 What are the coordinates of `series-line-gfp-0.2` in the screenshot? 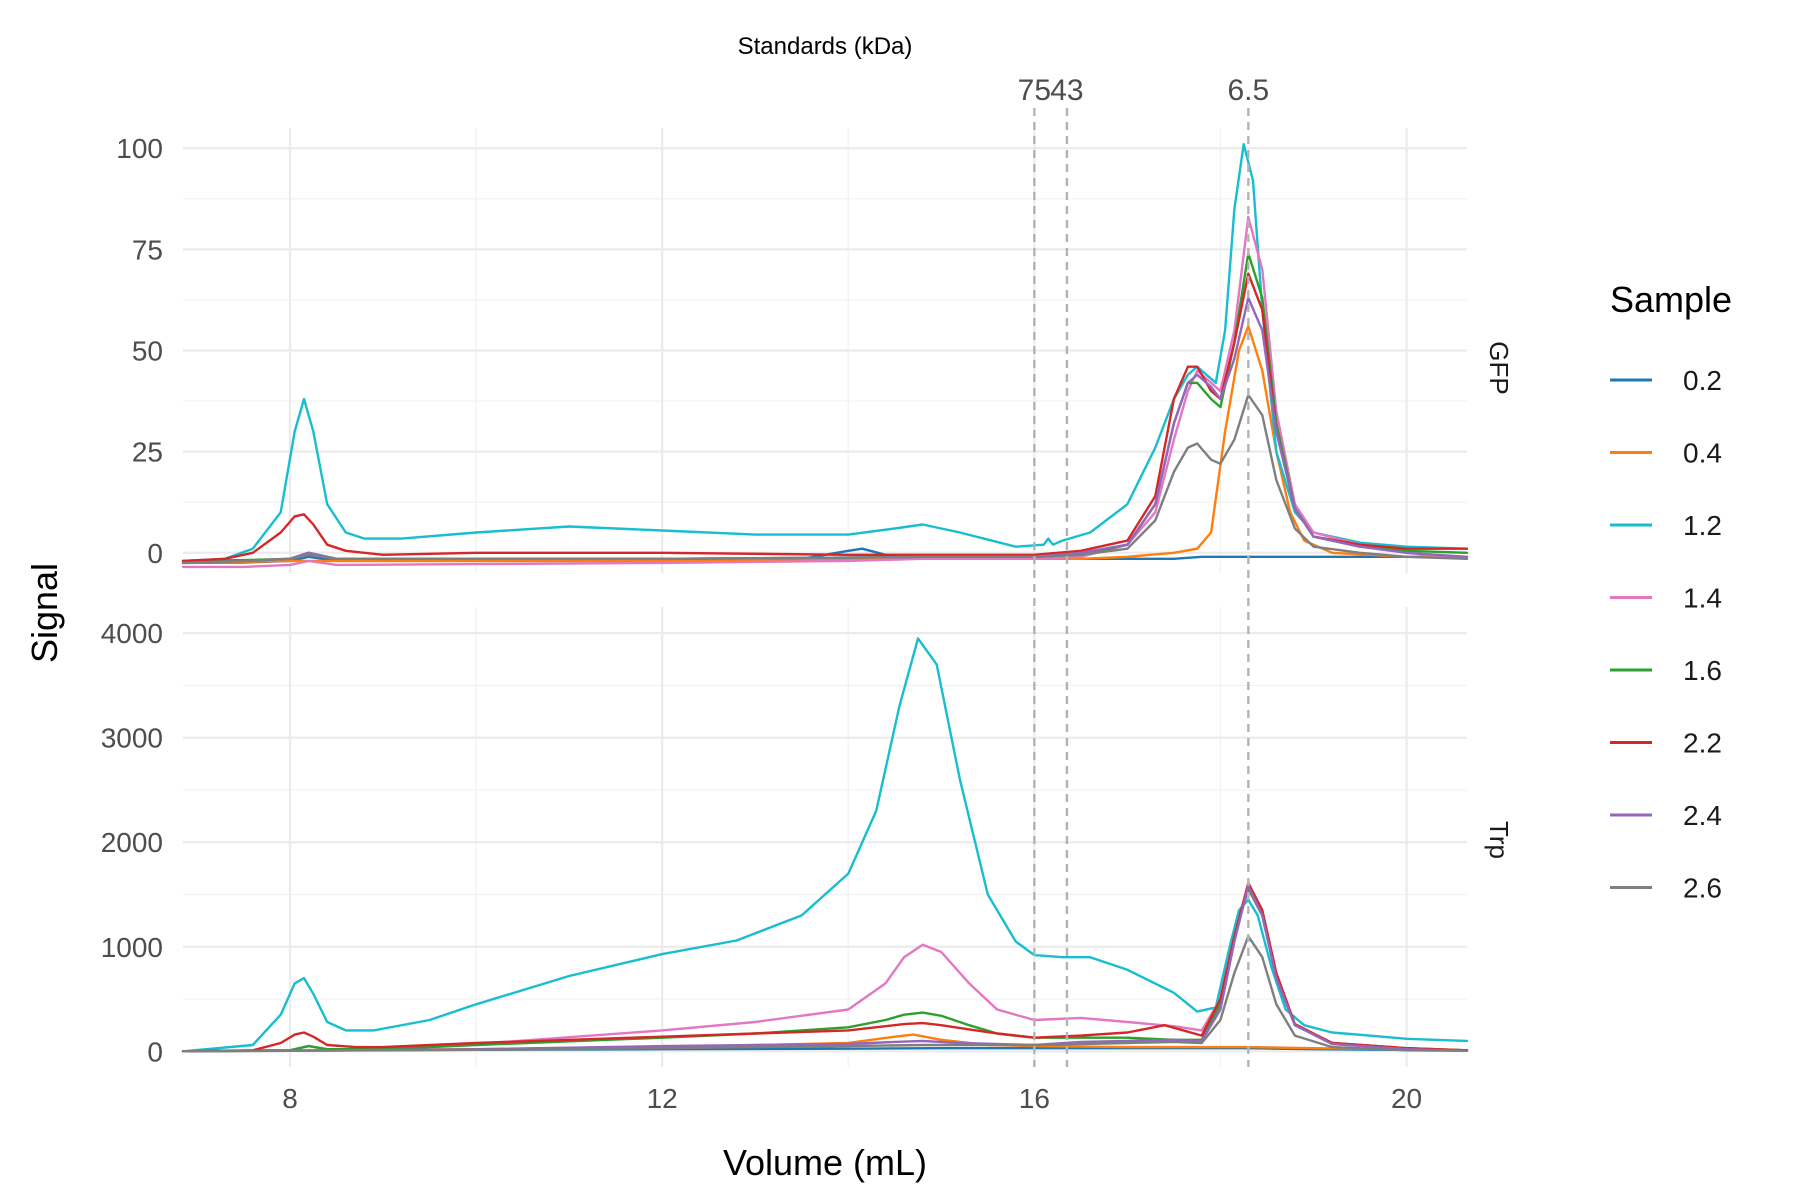 It's located at (825, 556).